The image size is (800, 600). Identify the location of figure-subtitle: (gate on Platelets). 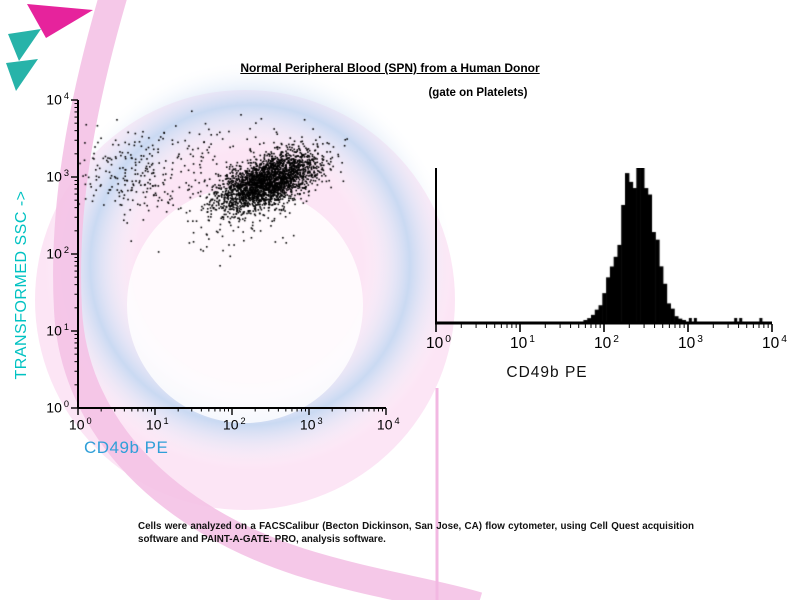
(478, 93).